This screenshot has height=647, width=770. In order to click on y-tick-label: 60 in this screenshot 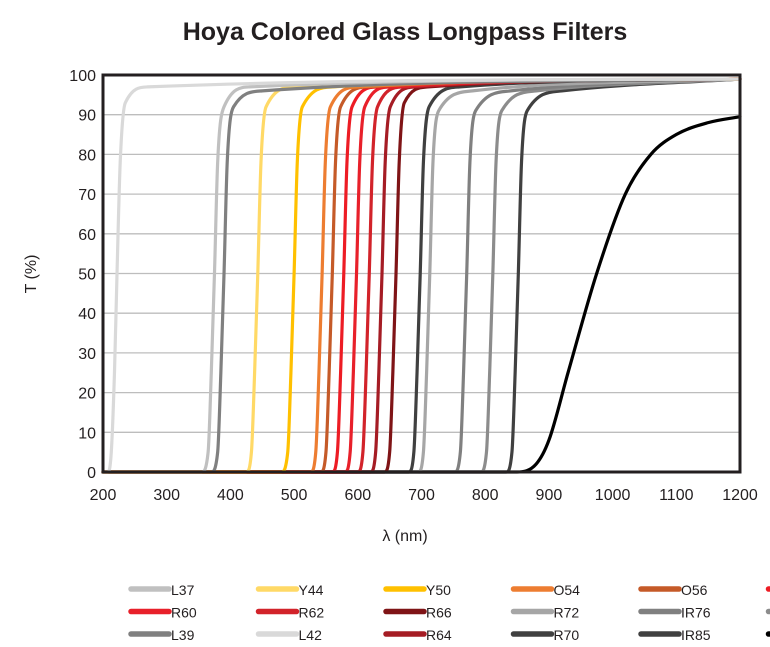, I will do `click(87, 235)`.